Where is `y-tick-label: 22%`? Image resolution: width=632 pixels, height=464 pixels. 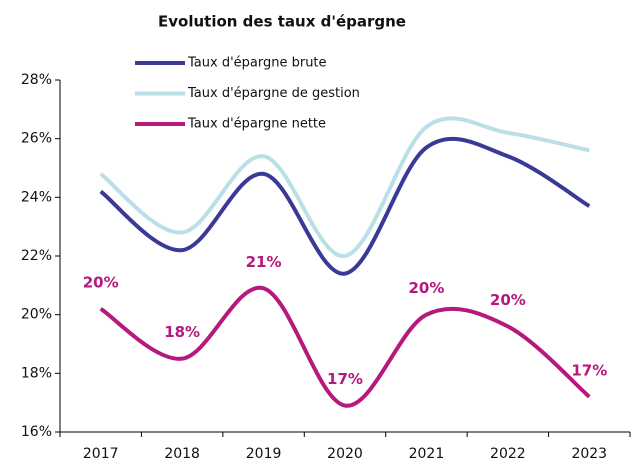
y-tick-label: 22% is located at coordinates (36, 256).